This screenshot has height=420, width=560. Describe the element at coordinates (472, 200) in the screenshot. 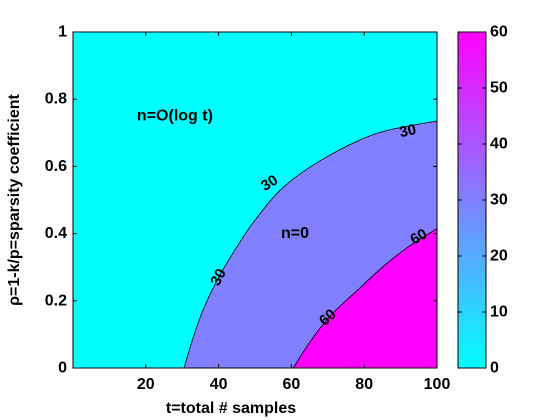

I see `colorbar-gradient` at that location.